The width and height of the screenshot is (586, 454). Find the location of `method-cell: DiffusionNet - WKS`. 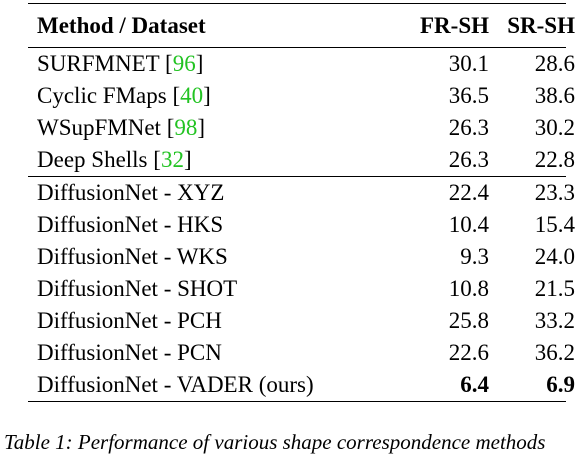

method-cell: DiffusionNet - WKS is located at coordinates (132, 256).